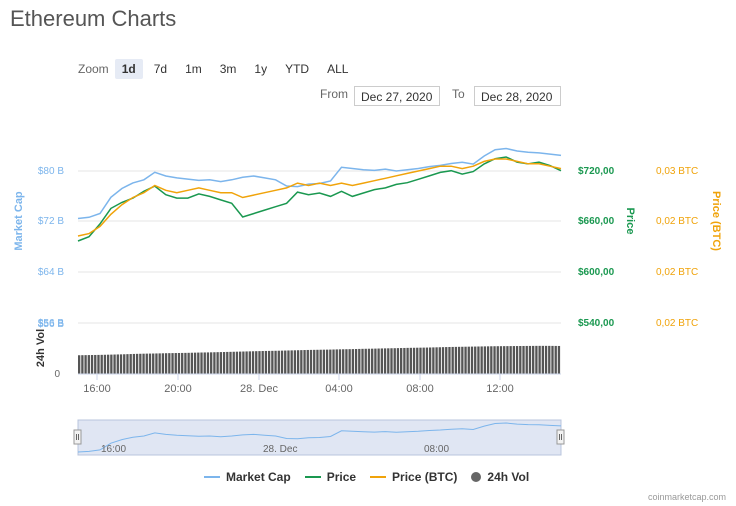 This screenshot has width=736, height=506. I want to click on legend-item-price-btc: Price (BTC), so click(413, 477).